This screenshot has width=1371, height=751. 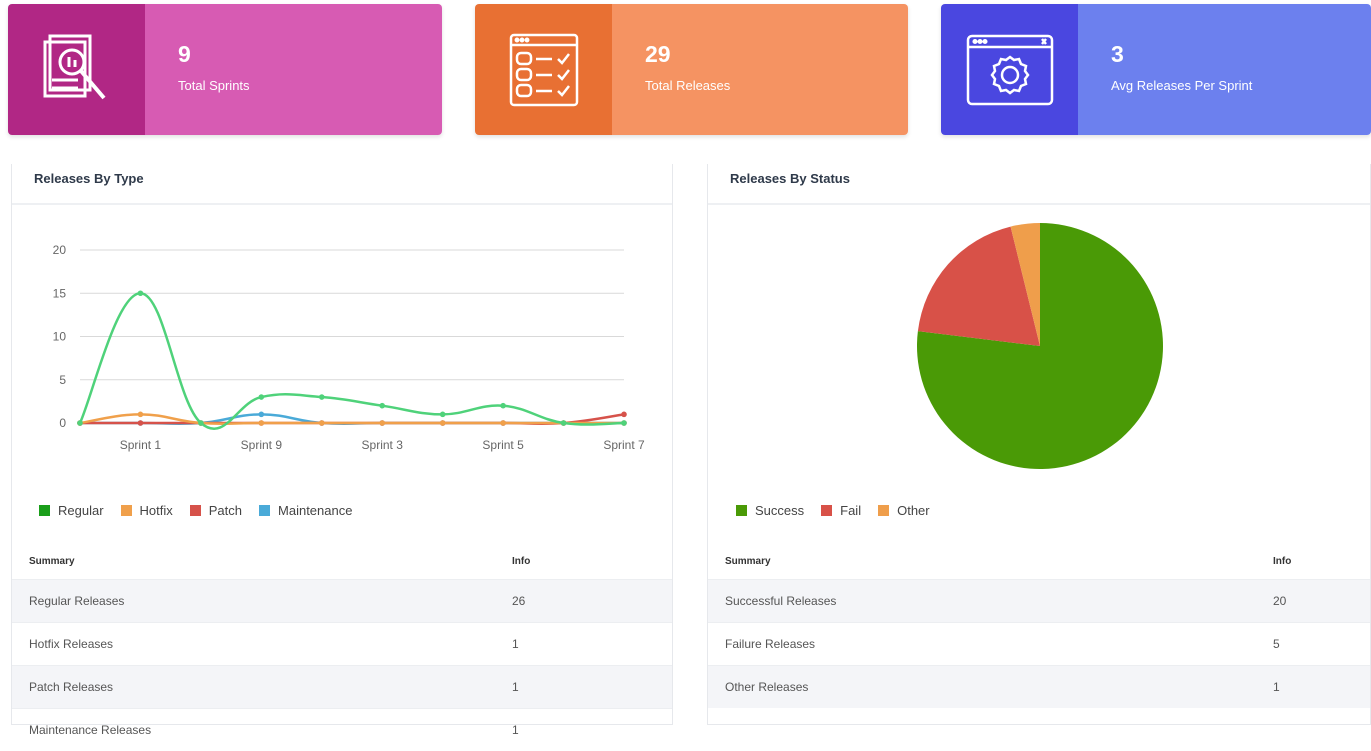 What do you see at coordinates (90, 730) in the screenshot?
I see `summary-cell: Maintenance Releases` at bounding box center [90, 730].